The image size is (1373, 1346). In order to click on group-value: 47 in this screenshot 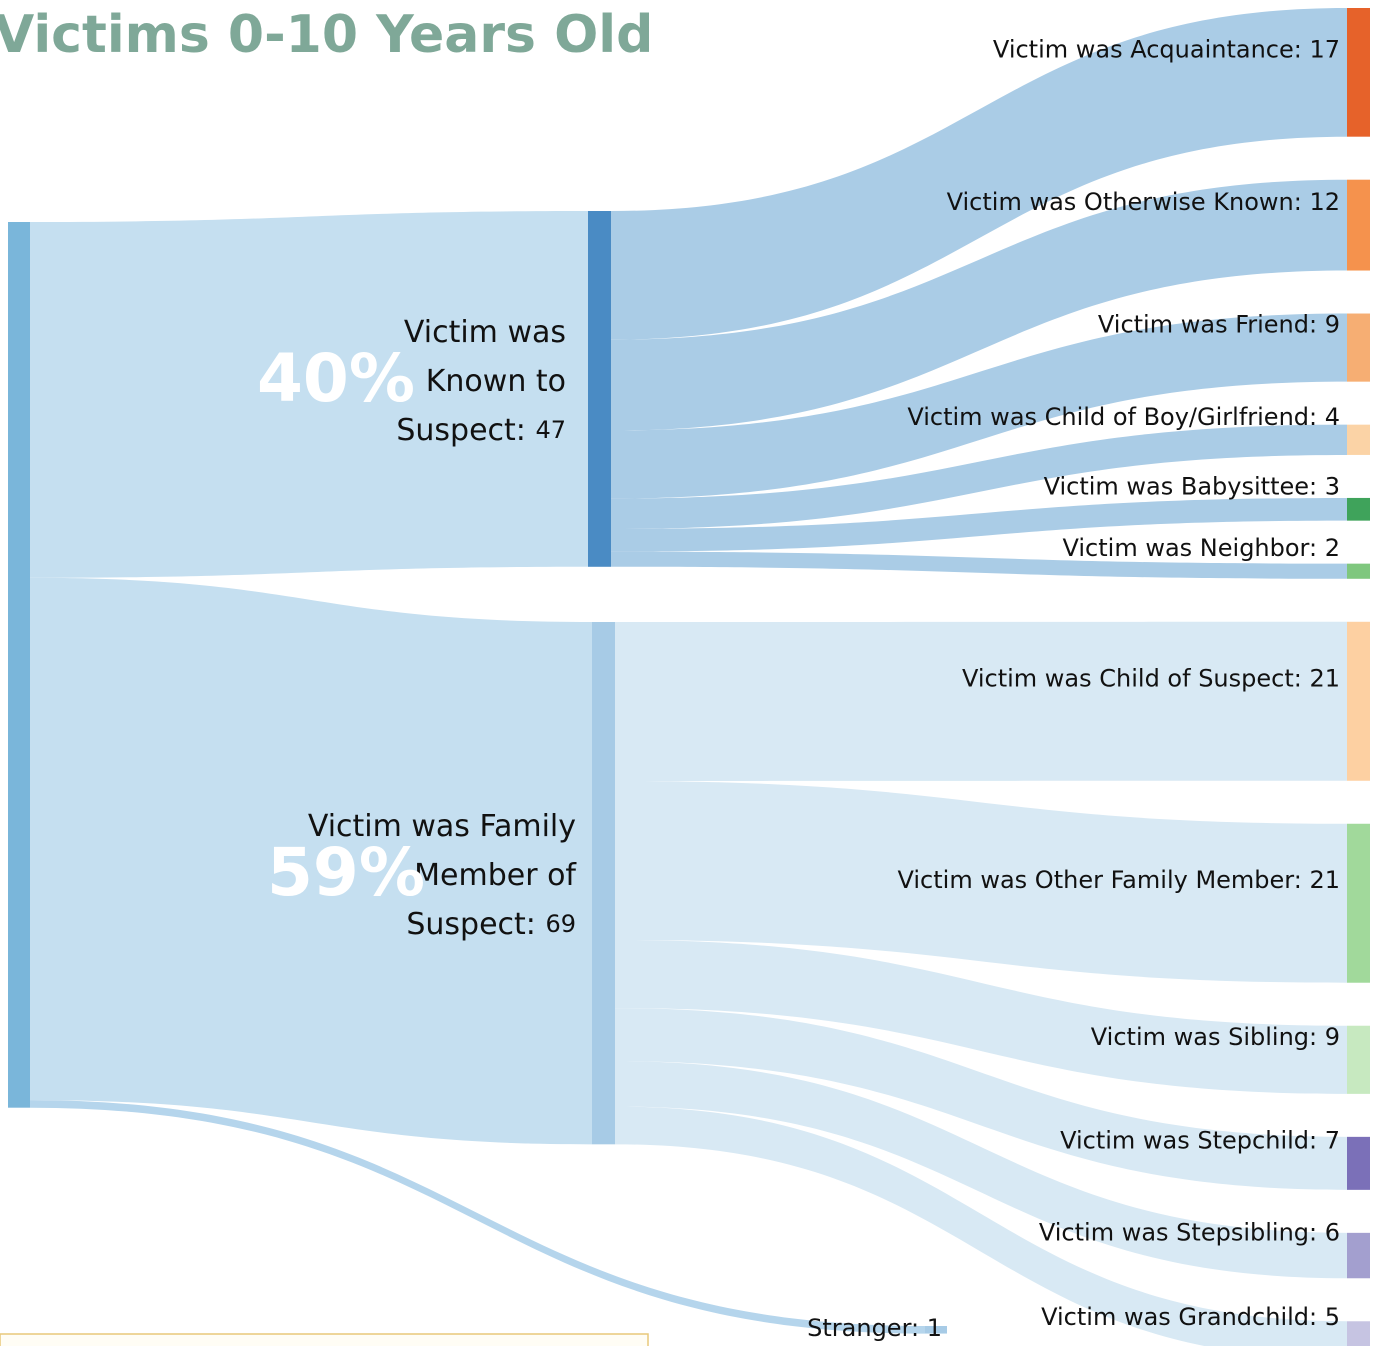, I will do `click(550, 430)`.